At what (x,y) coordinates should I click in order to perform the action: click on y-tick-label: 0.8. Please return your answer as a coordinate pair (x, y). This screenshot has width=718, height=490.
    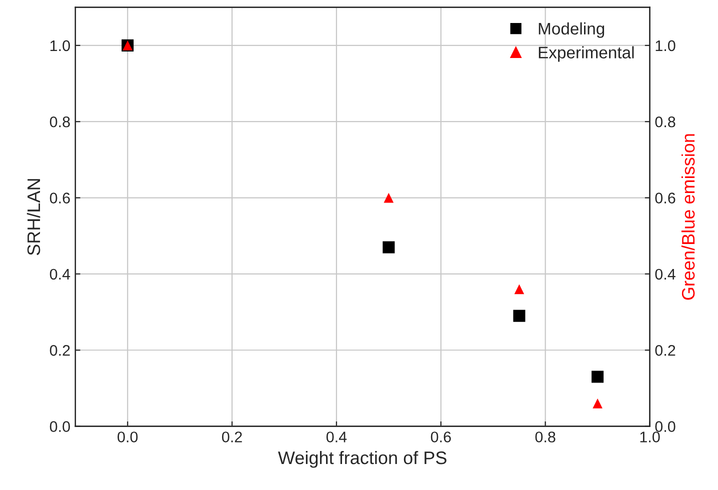
    Looking at the image, I should click on (60, 122).